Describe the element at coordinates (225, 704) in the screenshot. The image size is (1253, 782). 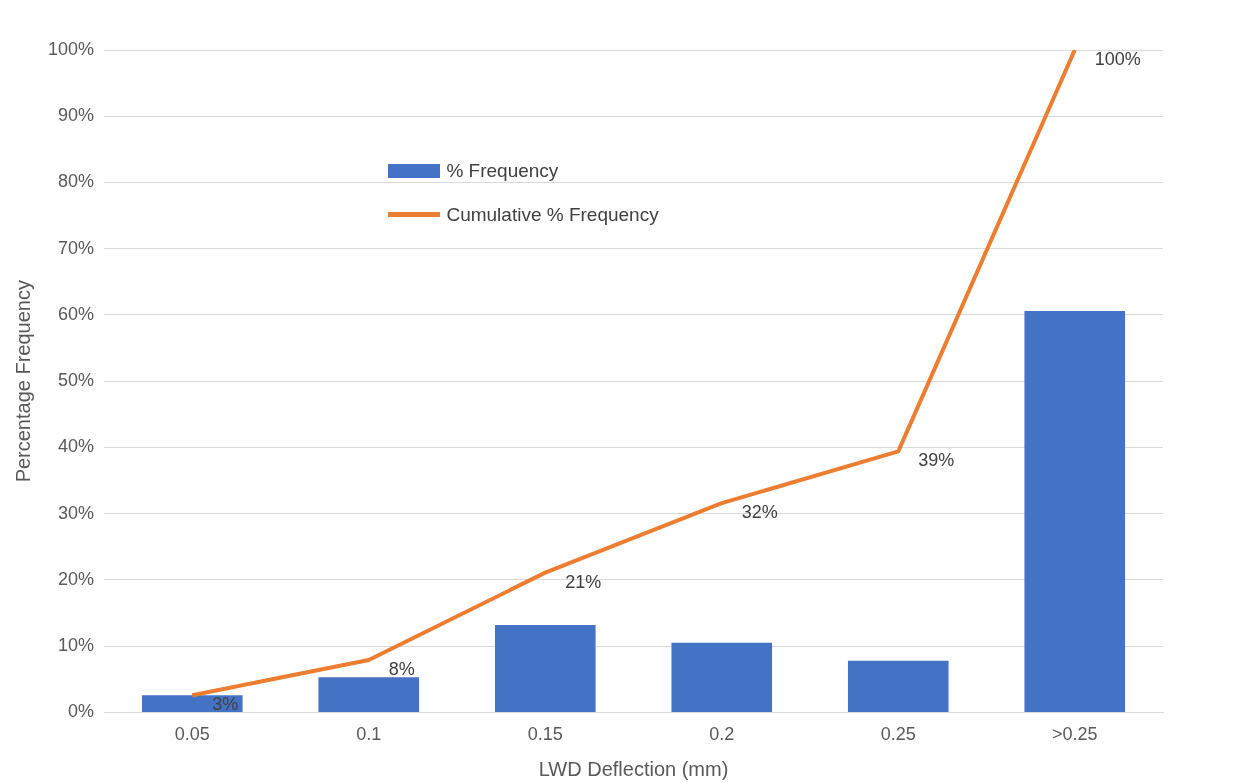
I see `data-label: 3%` at that location.